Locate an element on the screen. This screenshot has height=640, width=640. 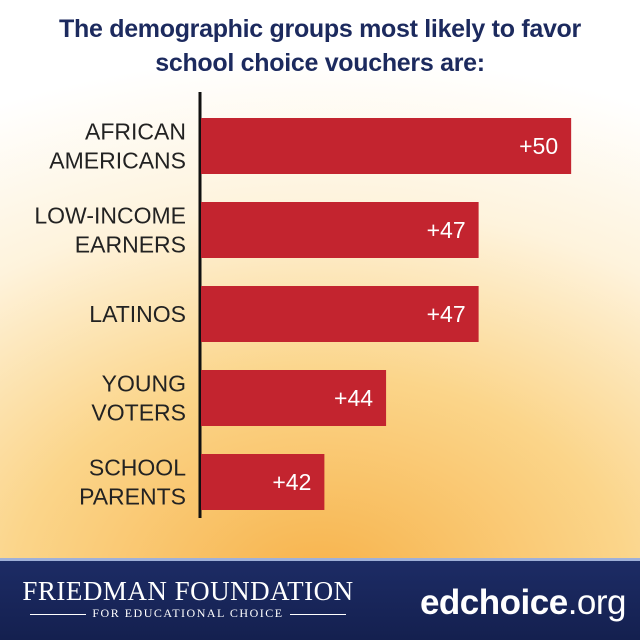
category-label-3-line-1: VOTERS is located at coordinates (138, 413).